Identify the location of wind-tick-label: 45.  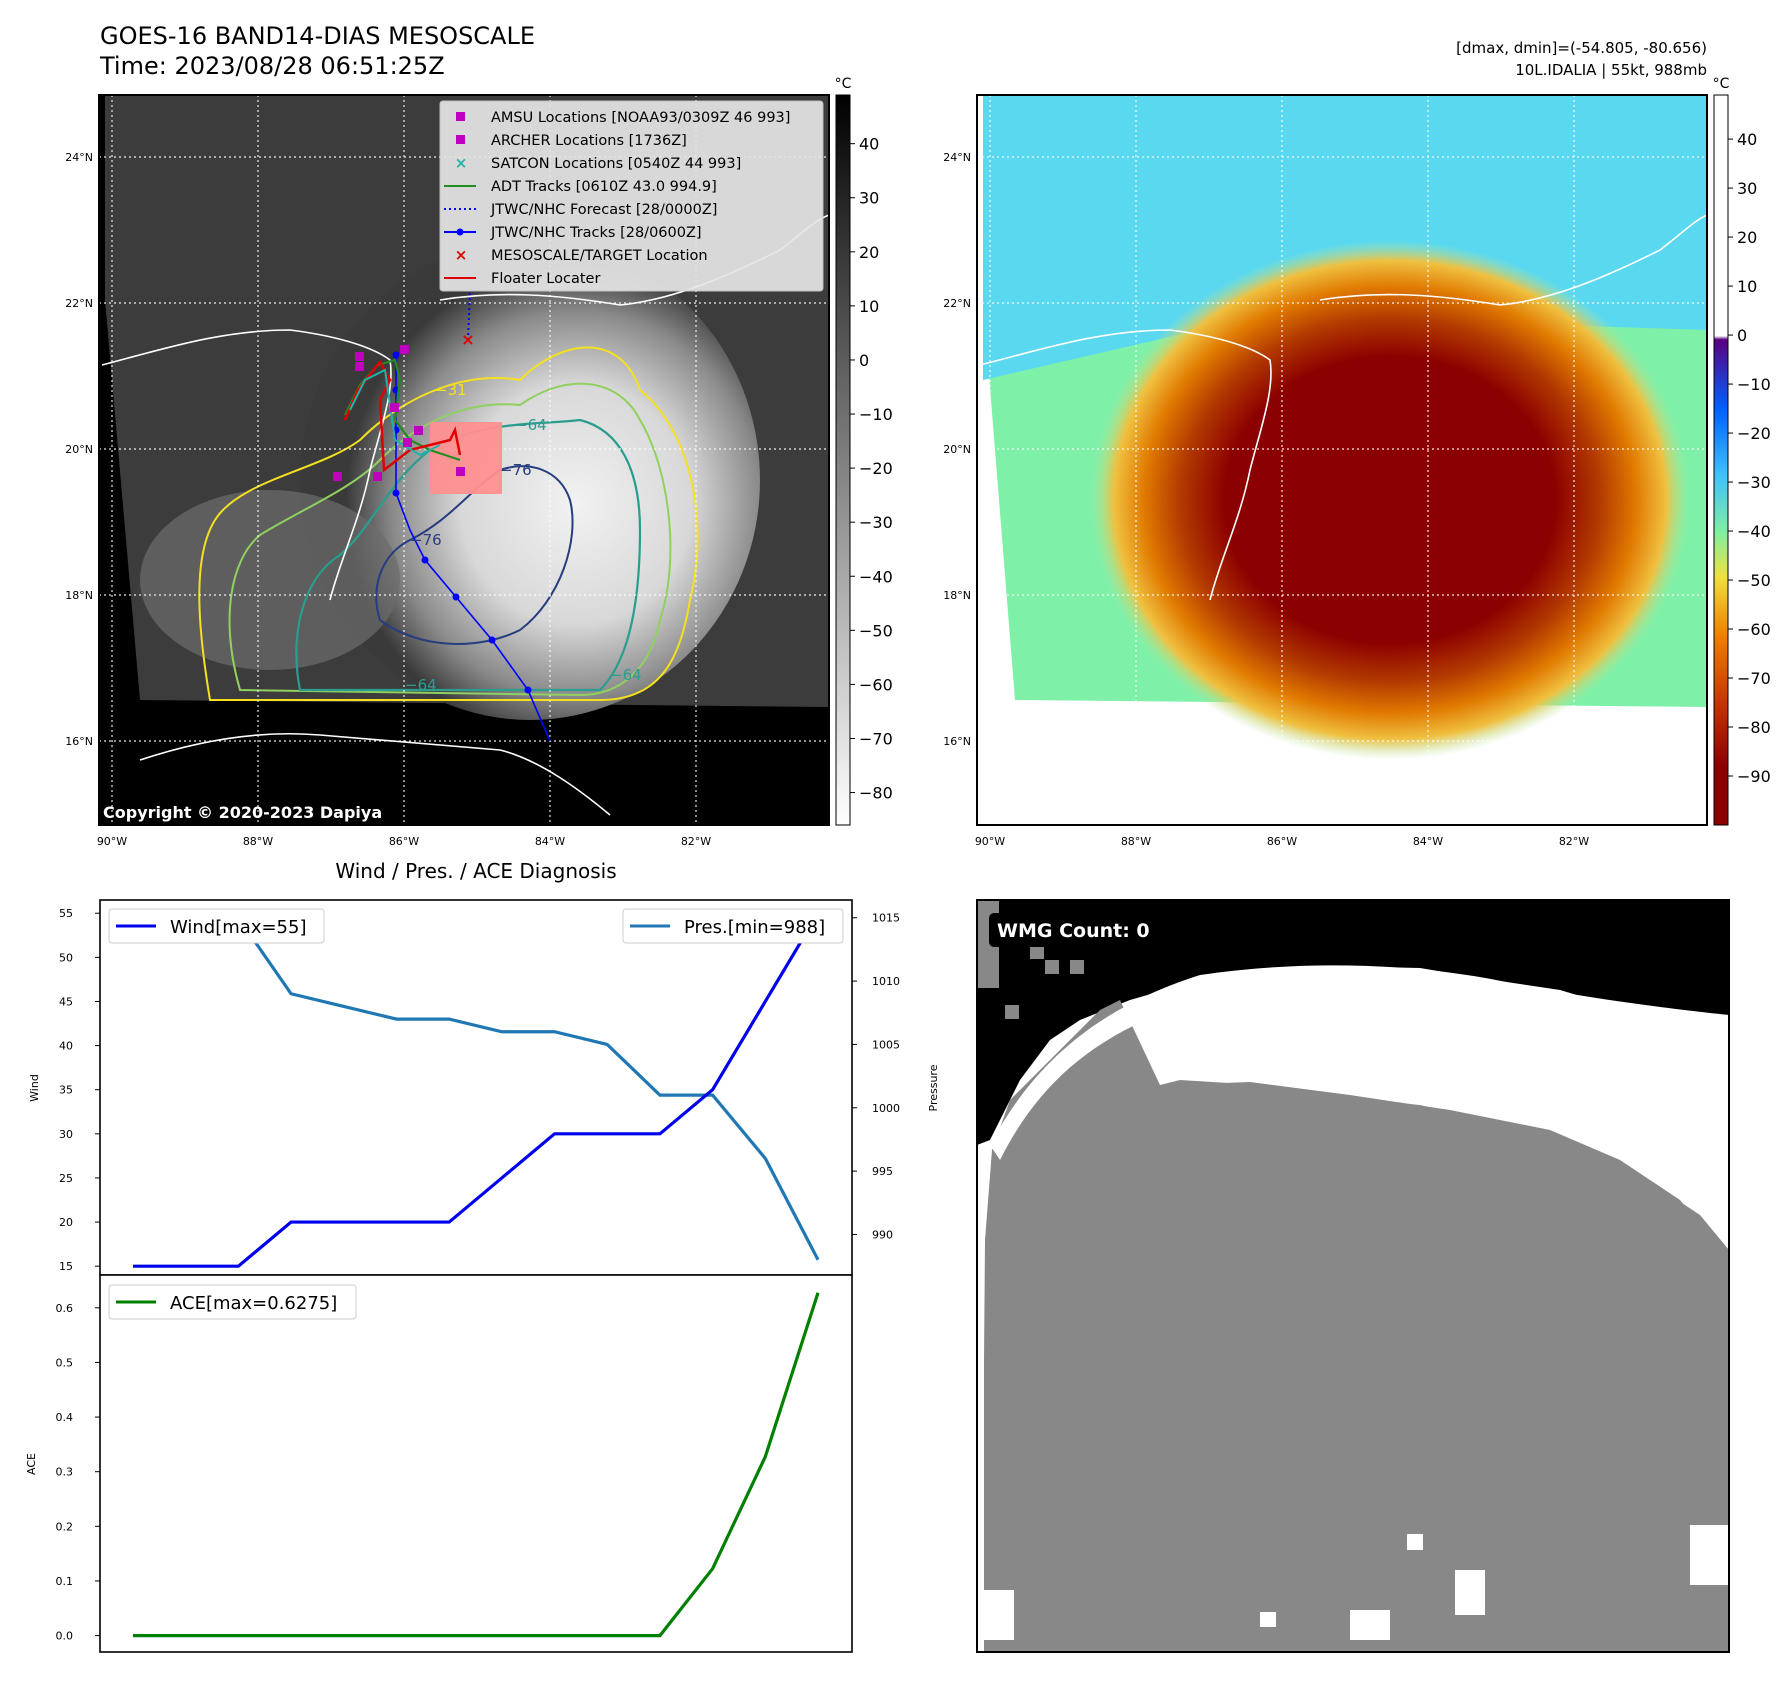
(66, 1001).